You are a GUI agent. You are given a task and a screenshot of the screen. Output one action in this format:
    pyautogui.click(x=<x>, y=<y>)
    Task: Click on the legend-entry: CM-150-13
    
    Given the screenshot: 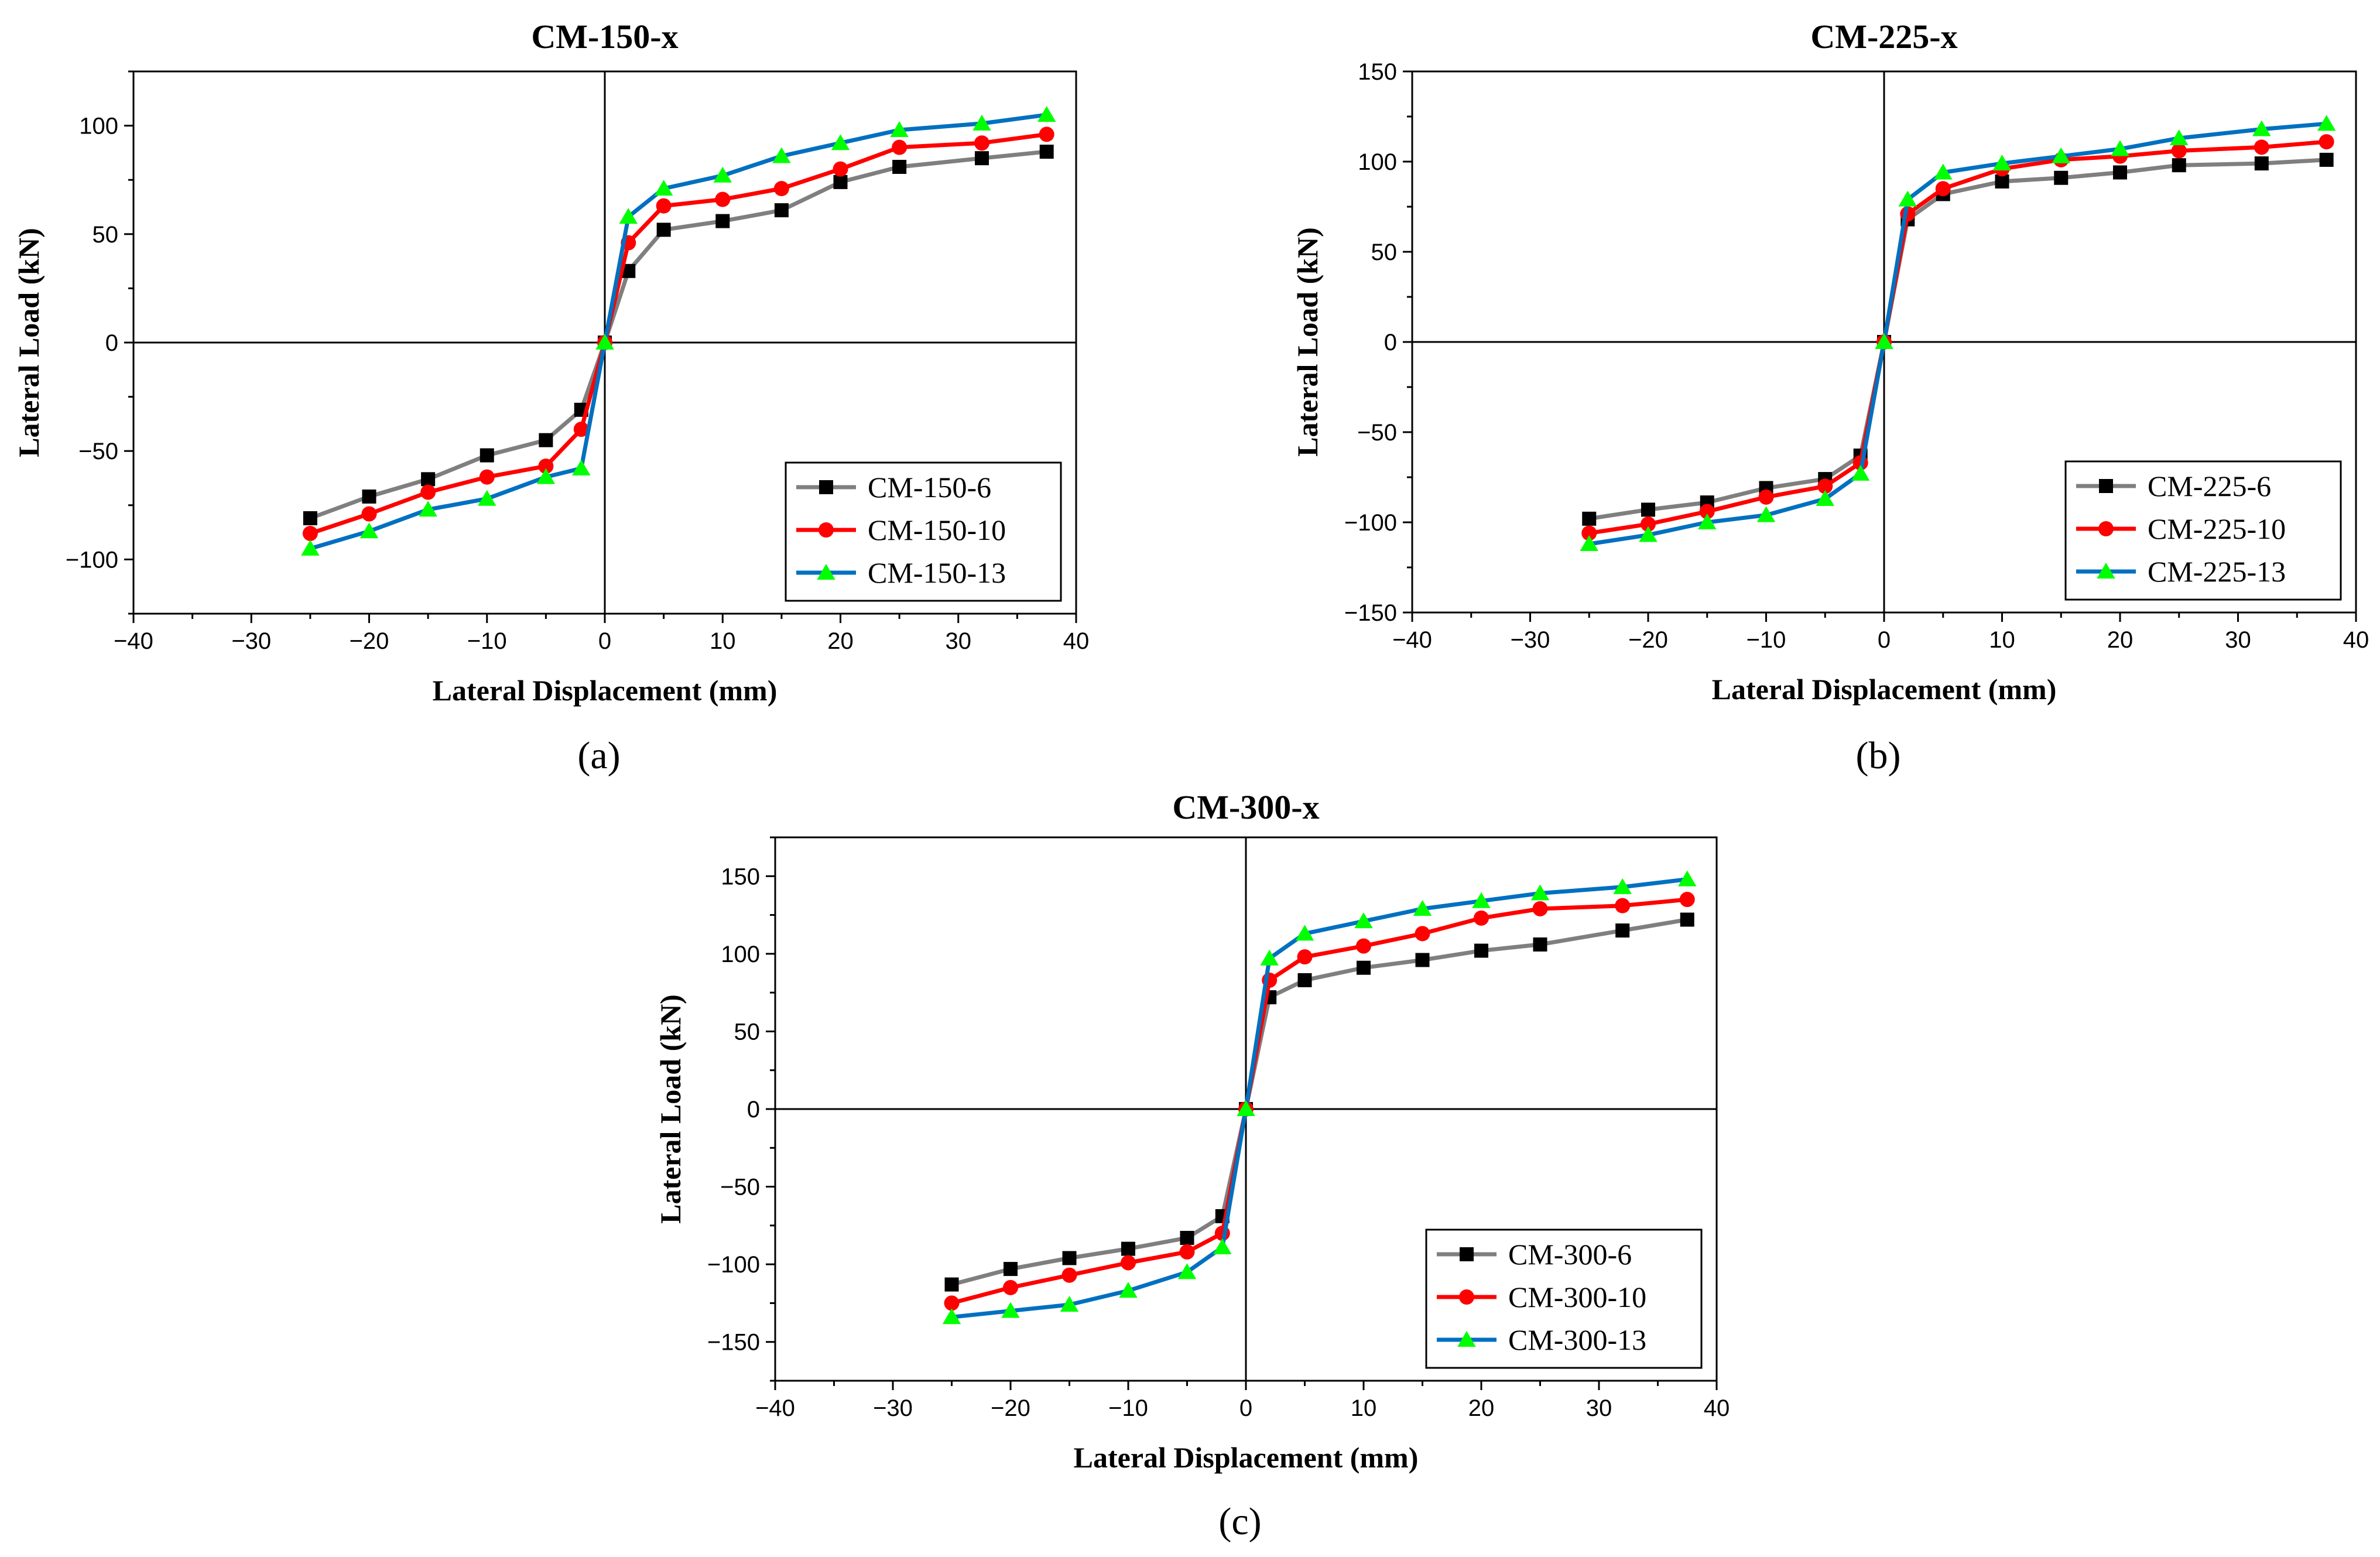 What is the action you would take?
    pyautogui.click(x=937, y=572)
    